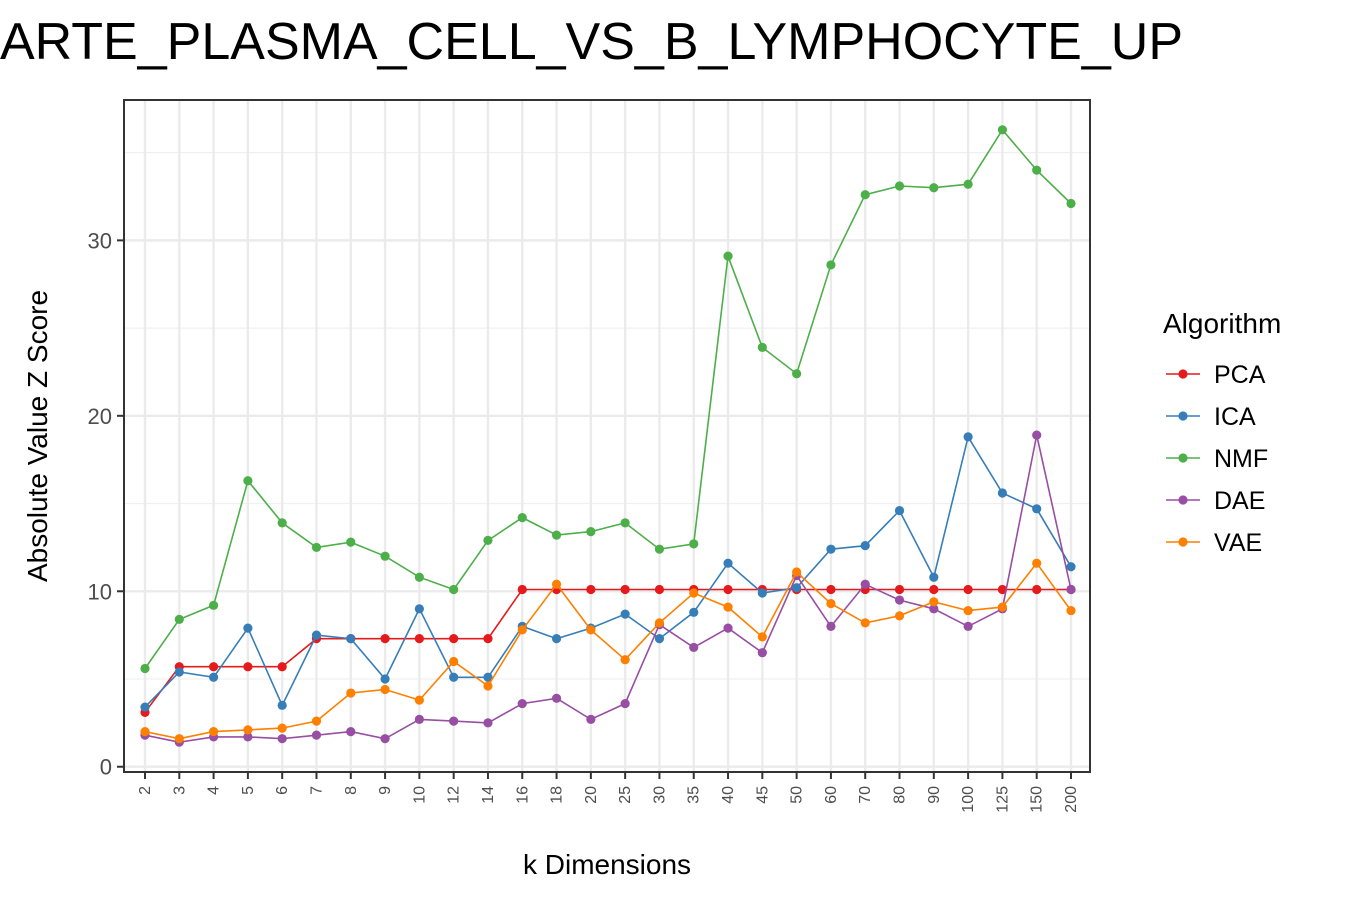 The image size is (1350, 900). Describe the element at coordinates (607, 864) in the screenshot. I see `x-axis-label: k Dimensions` at that location.